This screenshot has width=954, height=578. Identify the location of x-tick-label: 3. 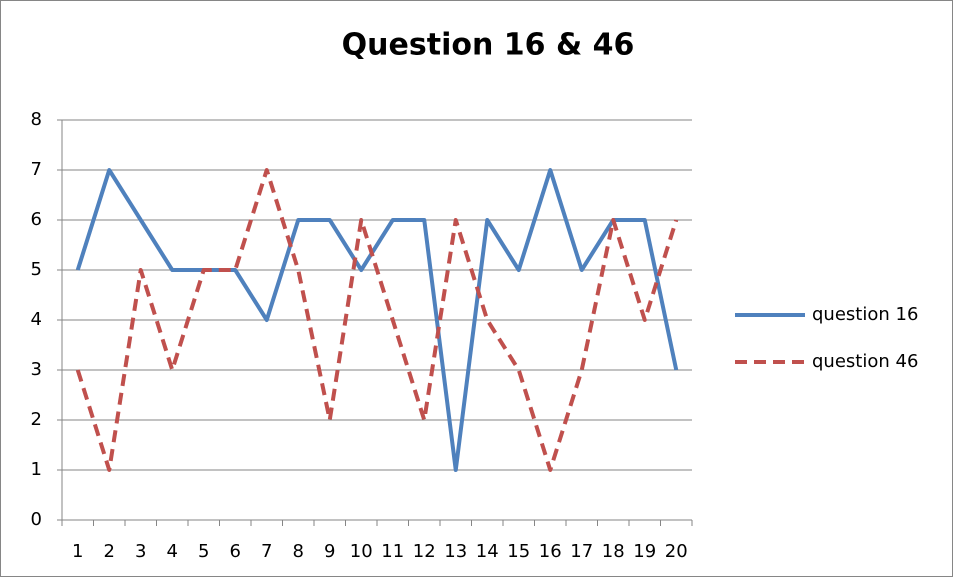
(140, 551).